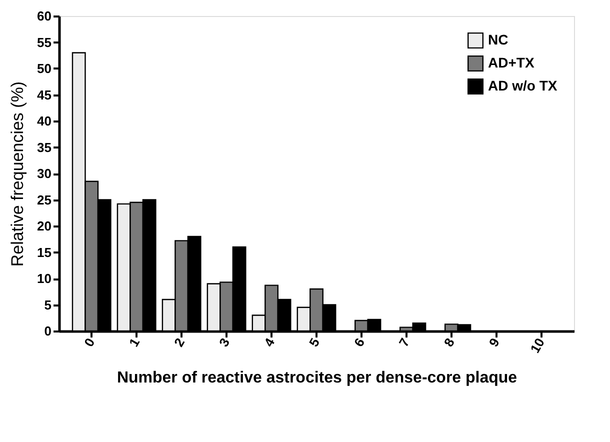 The image size is (610, 442). What do you see at coordinates (48, 304) in the screenshot?
I see `y-tick-label: 5` at bounding box center [48, 304].